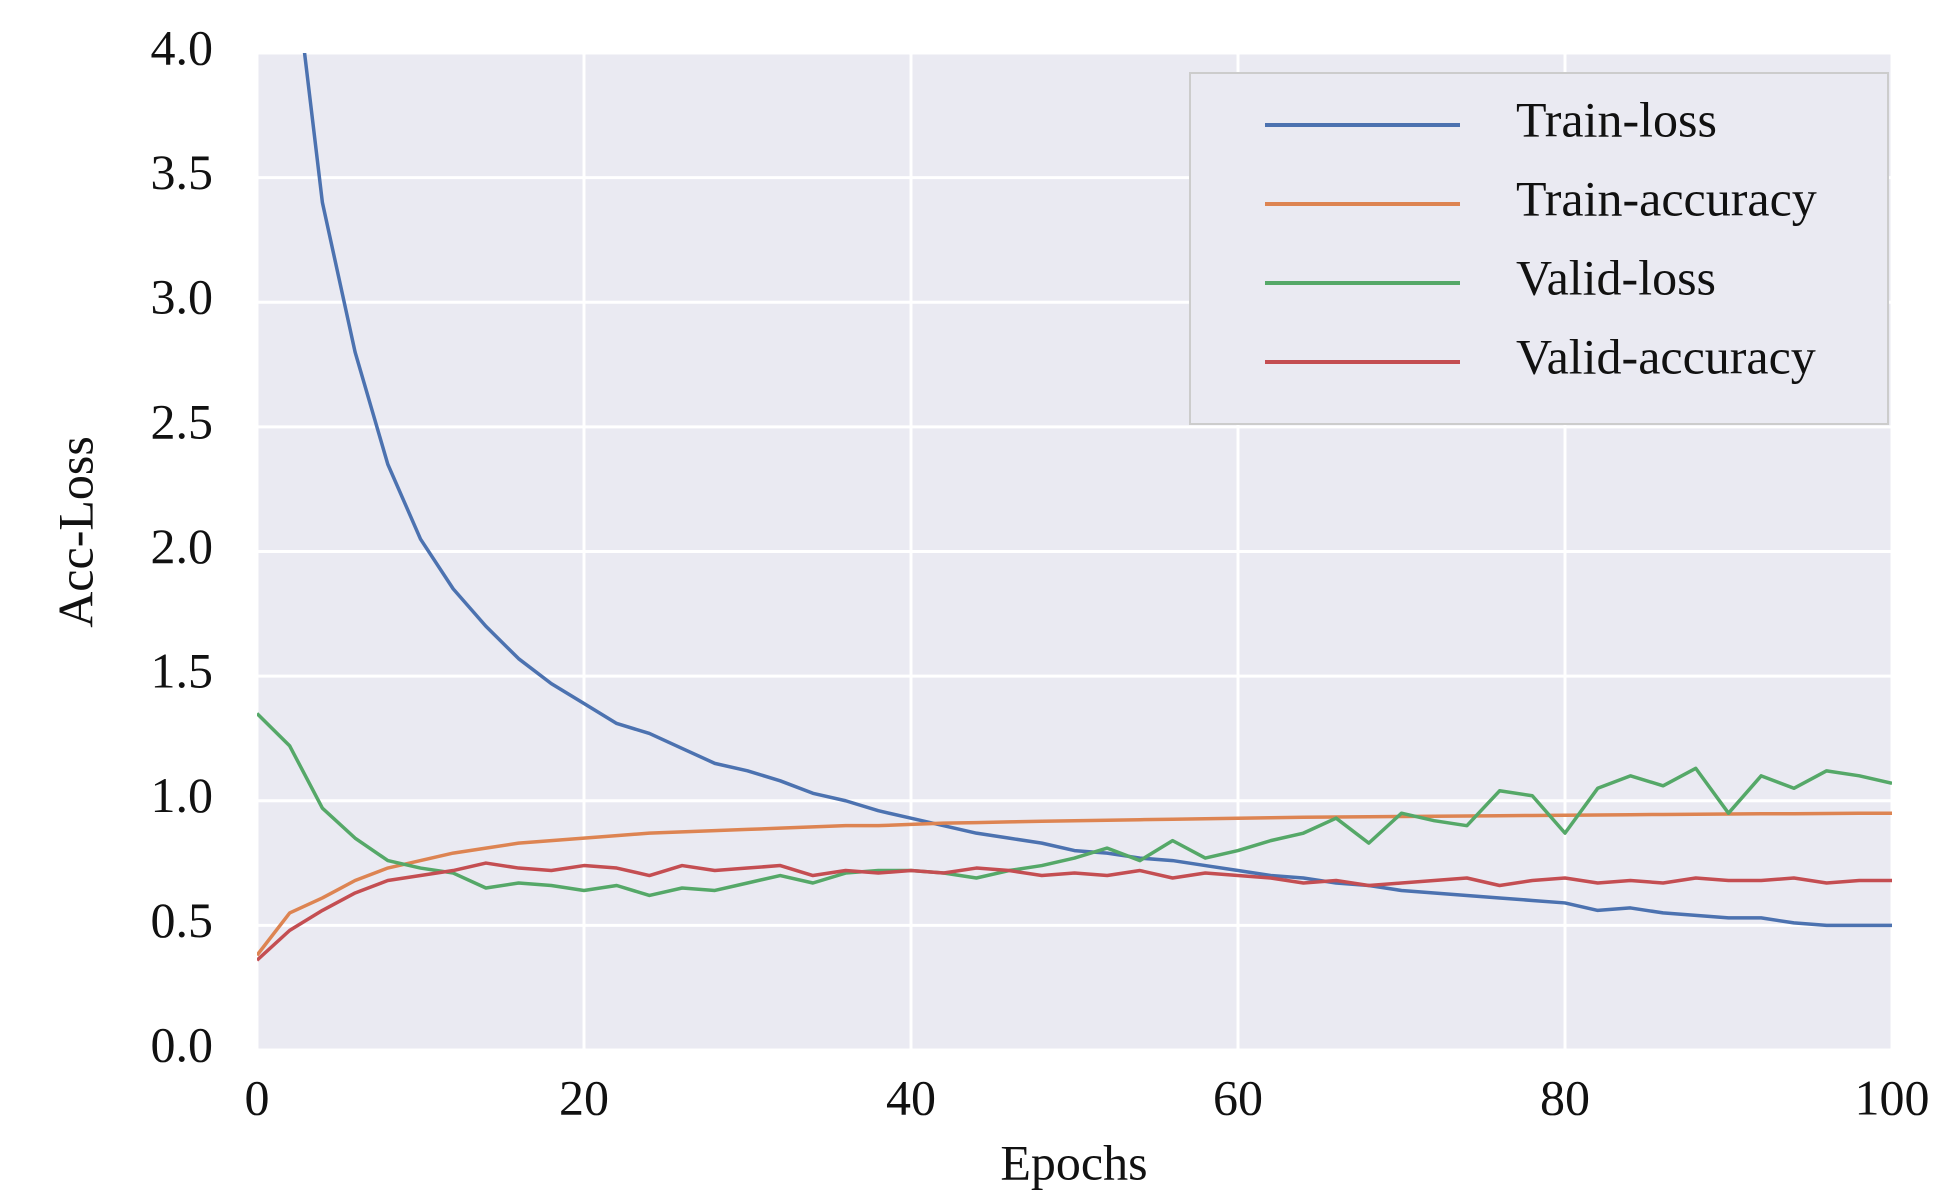  Describe the element at coordinates (1892, 1097) in the screenshot. I see `x-tick-label: 100` at that location.